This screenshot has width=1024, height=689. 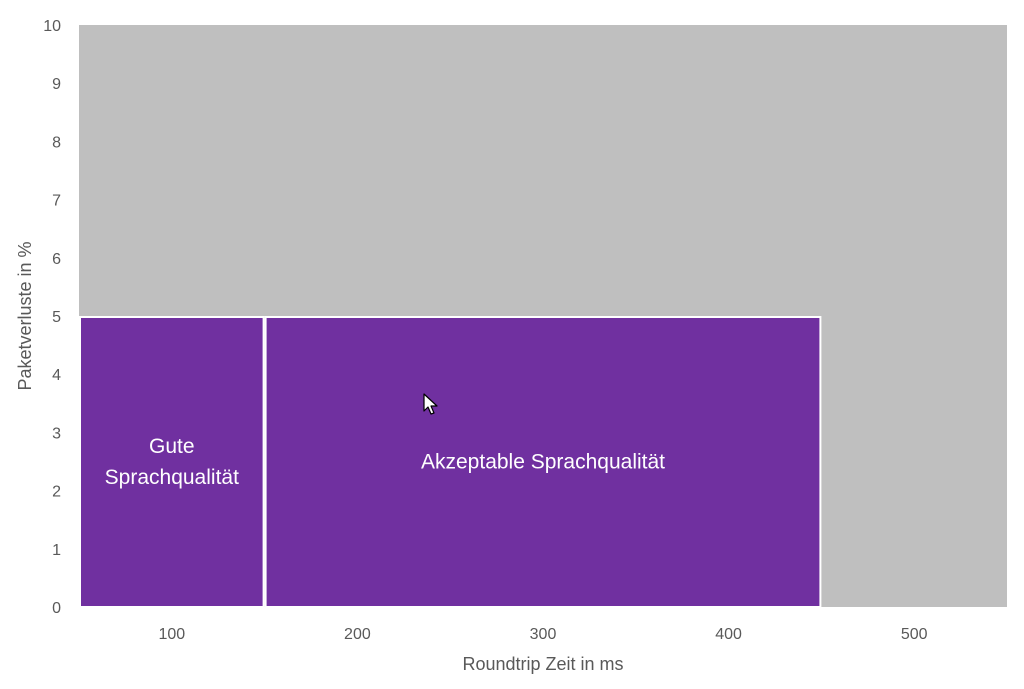 What do you see at coordinates (171, 634) in the screenshot?
I see `x-tick-label: 100` at bounding box center [171, 634].